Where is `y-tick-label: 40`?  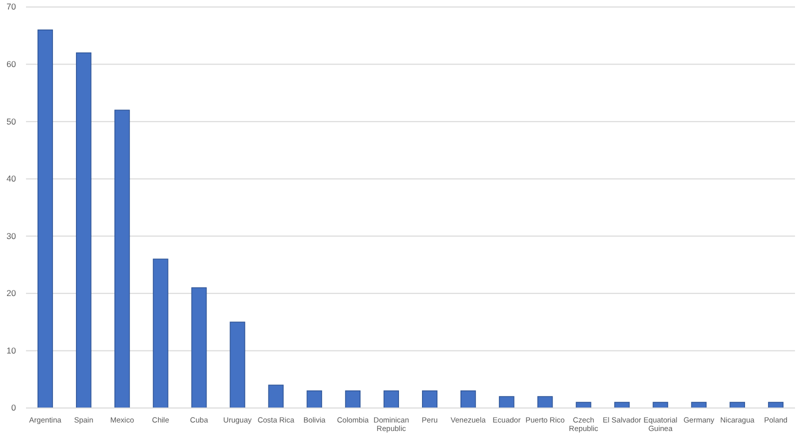
y-tick-label: 40 is located at coordinates (11, 179).